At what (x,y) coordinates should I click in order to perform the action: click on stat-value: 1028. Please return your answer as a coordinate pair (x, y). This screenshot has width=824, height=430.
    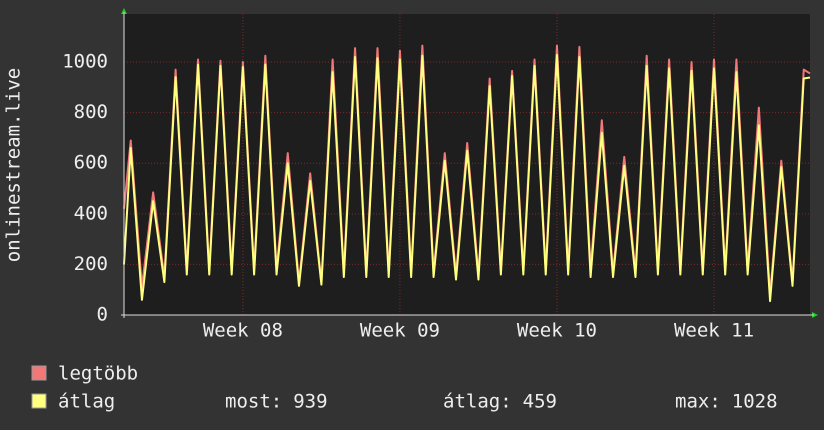
    Looking at the image, I should click on (755, 402).